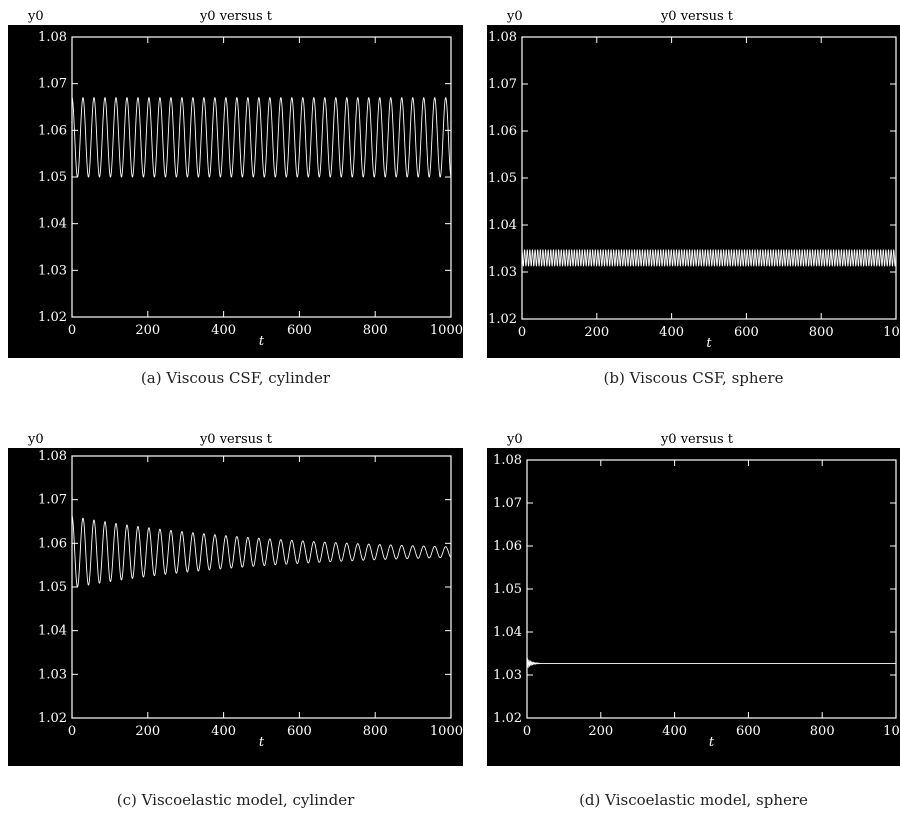  I want to click on y-tick-label-a: 1.05, so click(52, 177).